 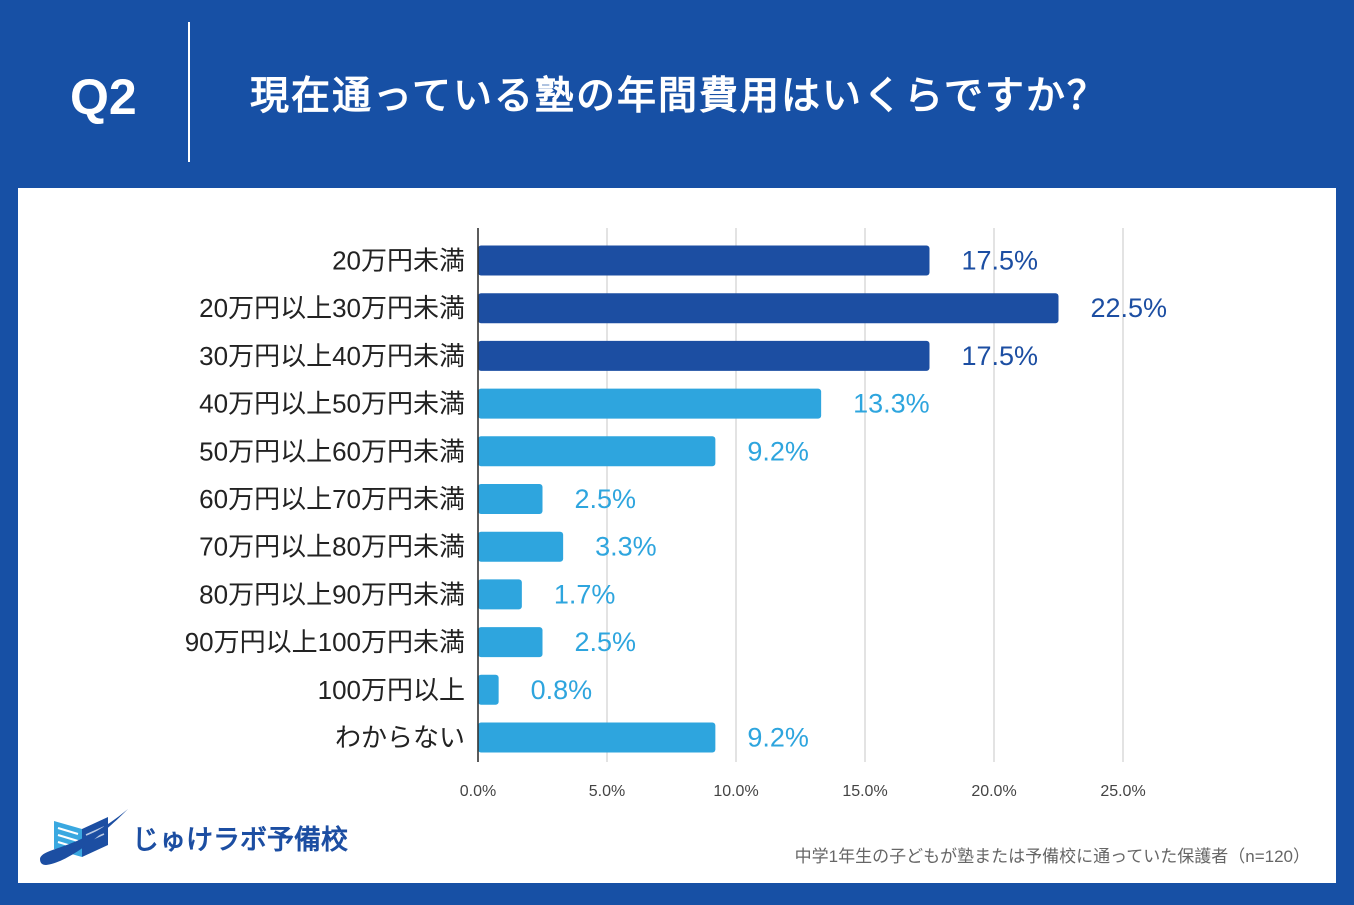 I want to click on category-label: 20万円未満, so click(x=398, y=261).